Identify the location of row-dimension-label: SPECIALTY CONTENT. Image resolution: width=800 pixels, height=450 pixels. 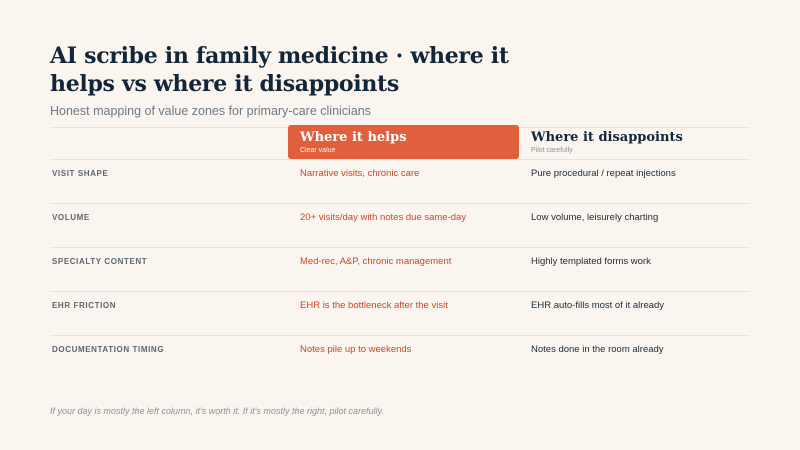
(100, 261).